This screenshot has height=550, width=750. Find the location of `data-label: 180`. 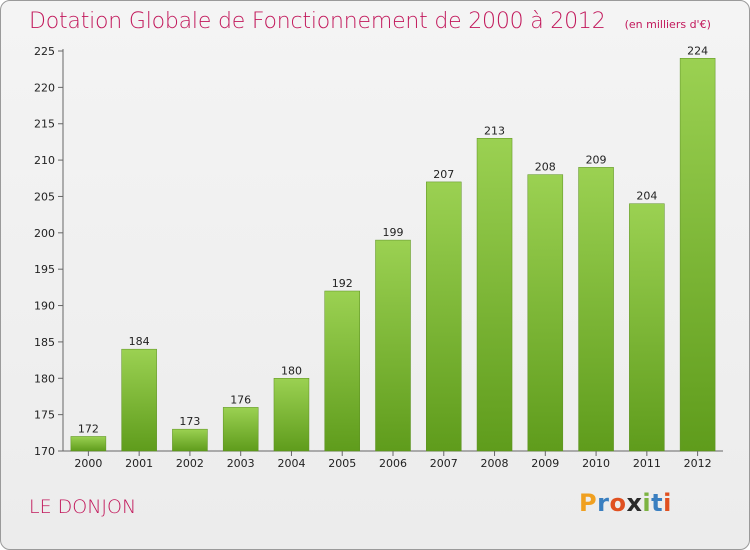

data-label: 180 is located at coordinates (291, 370).